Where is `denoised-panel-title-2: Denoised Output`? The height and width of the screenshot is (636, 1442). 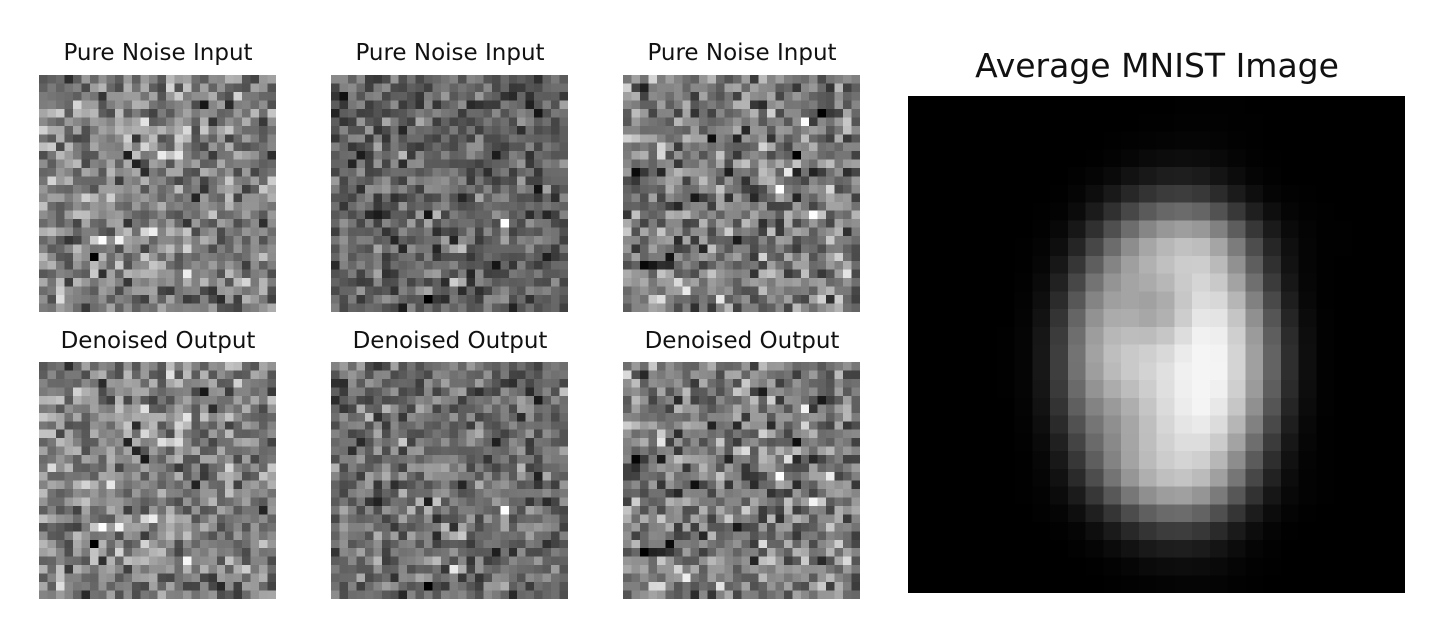 denoised-panel-title-2: Denoised Output is located at coordinates (450, 341).